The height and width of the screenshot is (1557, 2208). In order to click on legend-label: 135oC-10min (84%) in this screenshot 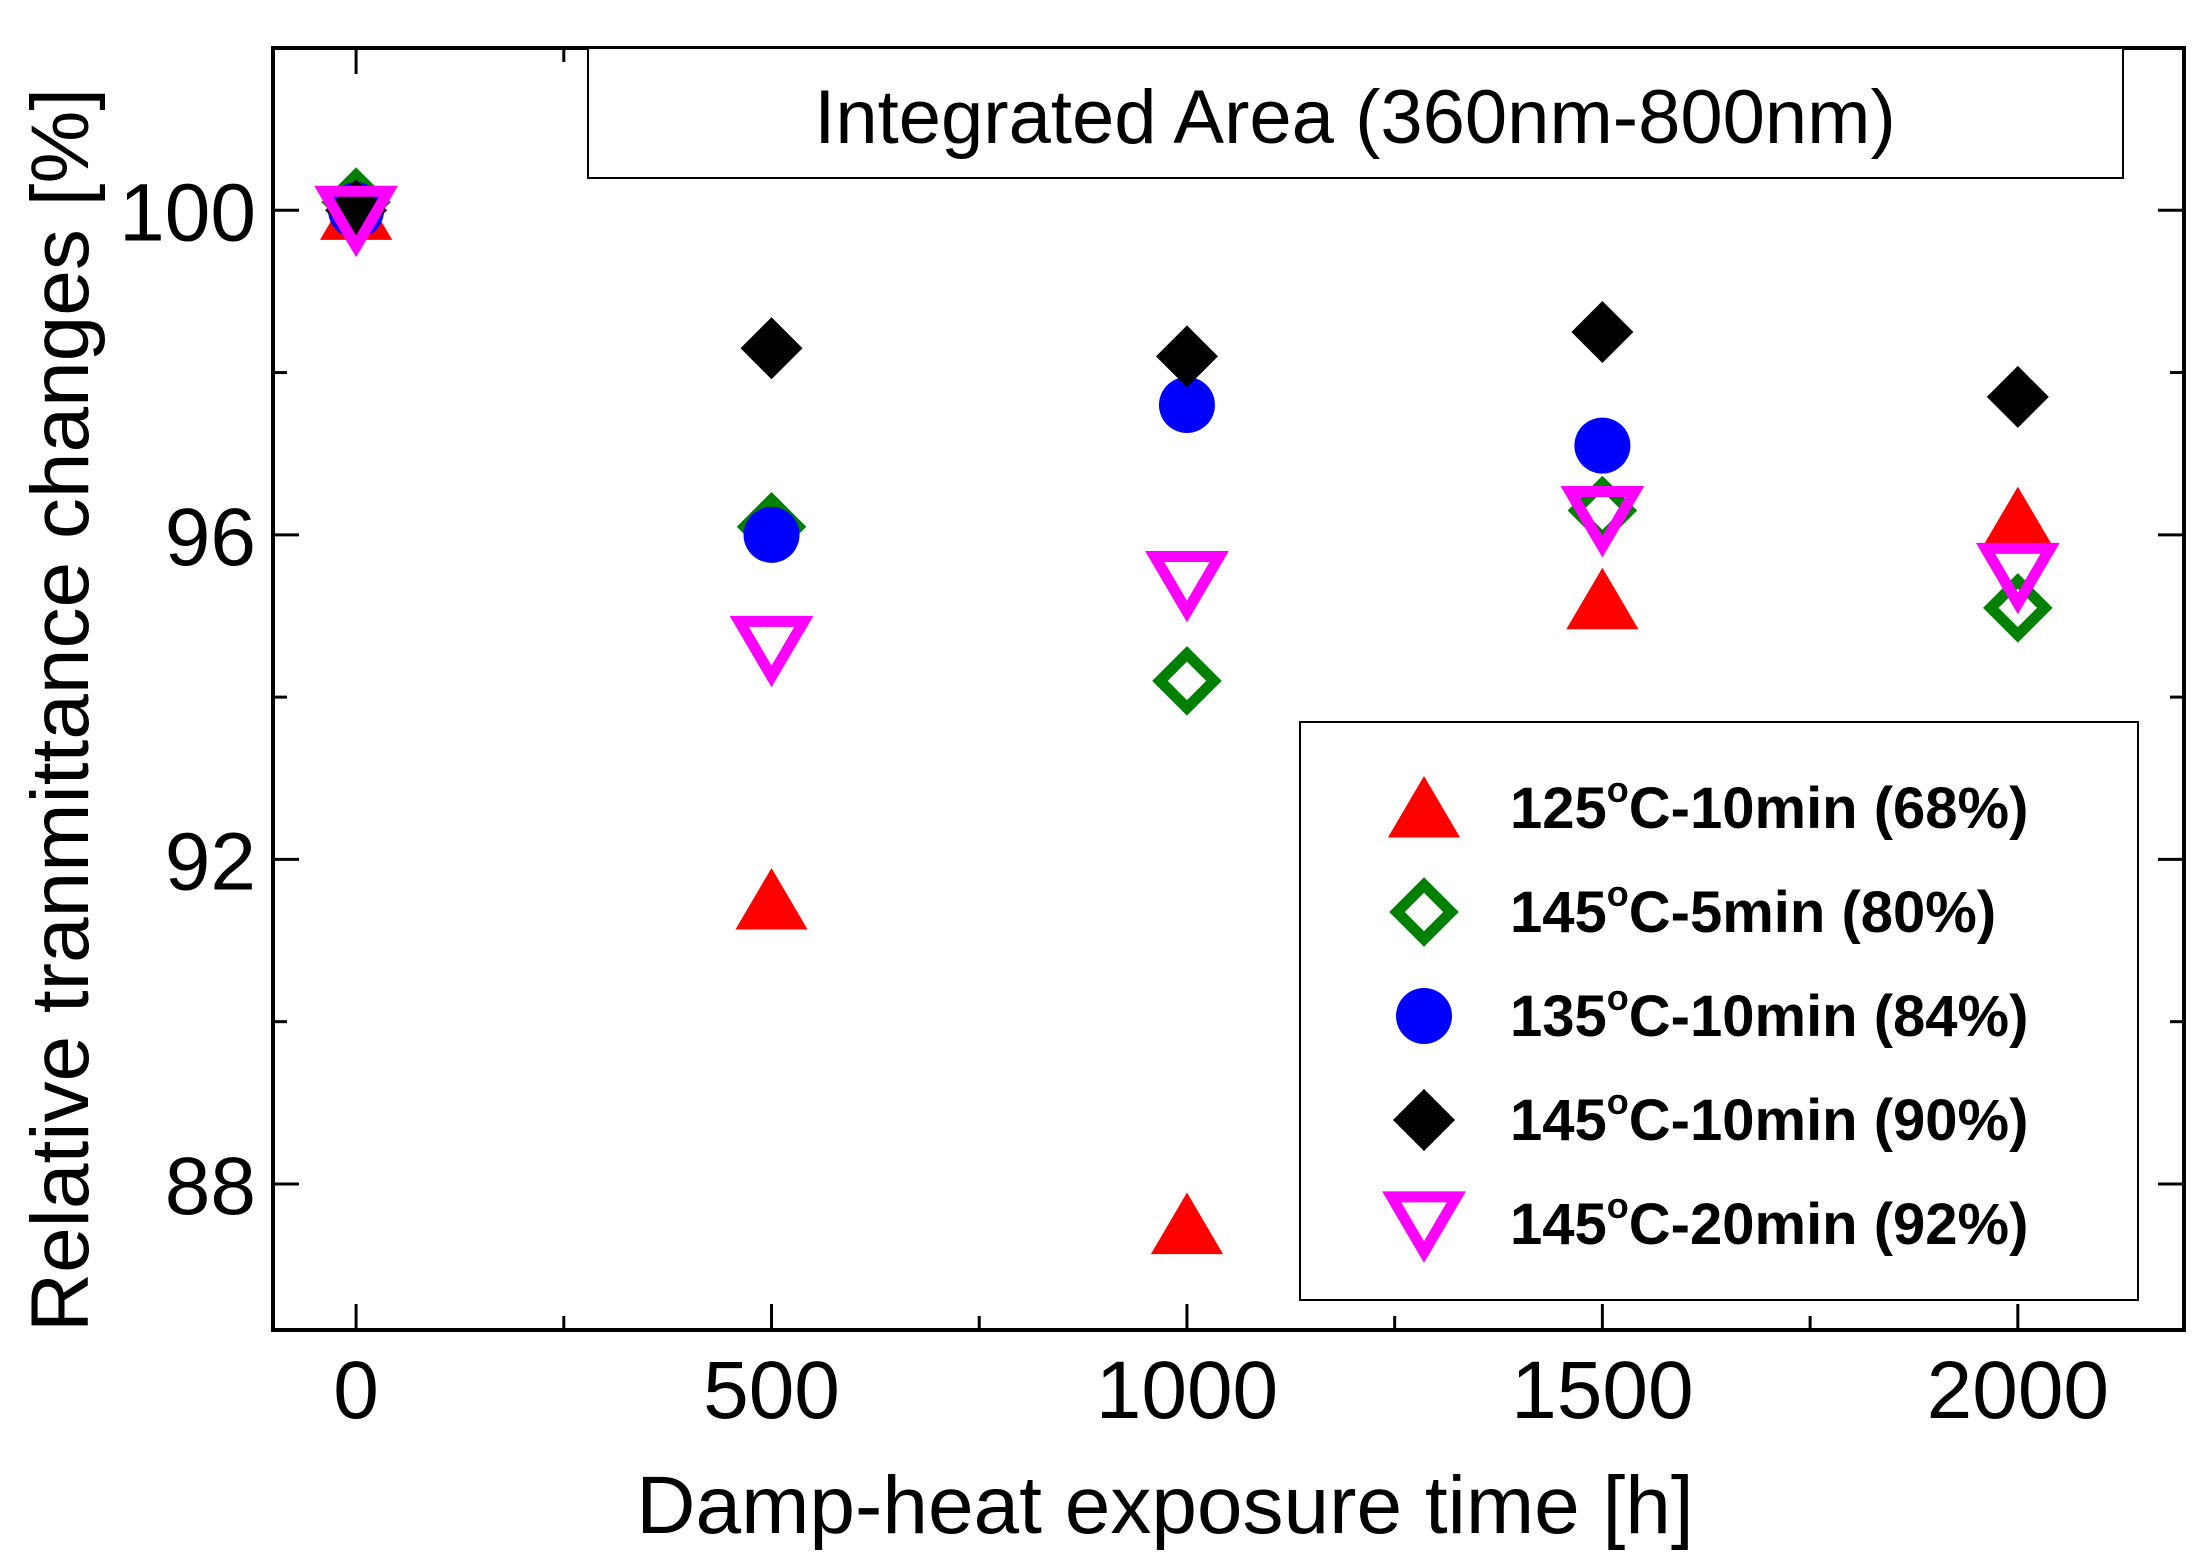, I will do `click(1769, 1013)`.